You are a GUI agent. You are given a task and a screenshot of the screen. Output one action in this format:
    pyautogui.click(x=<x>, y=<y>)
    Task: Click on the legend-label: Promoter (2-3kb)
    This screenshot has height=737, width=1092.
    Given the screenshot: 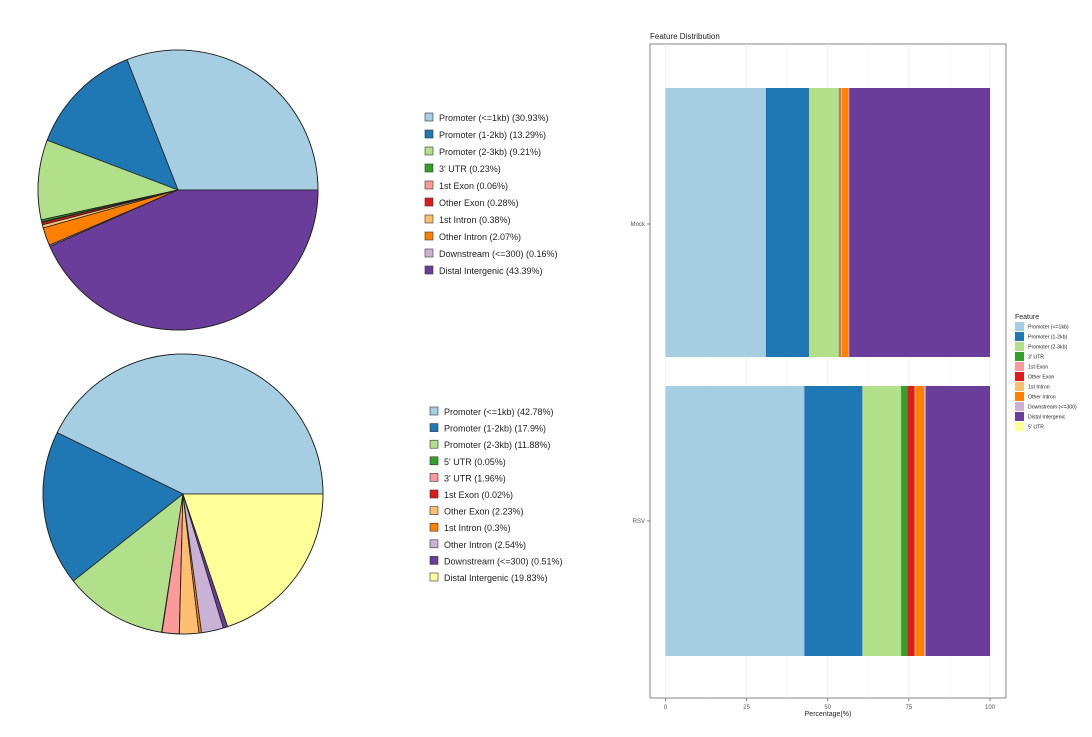 What is the action you would take?
    pyautogui.click(x=1047, y=348)
    